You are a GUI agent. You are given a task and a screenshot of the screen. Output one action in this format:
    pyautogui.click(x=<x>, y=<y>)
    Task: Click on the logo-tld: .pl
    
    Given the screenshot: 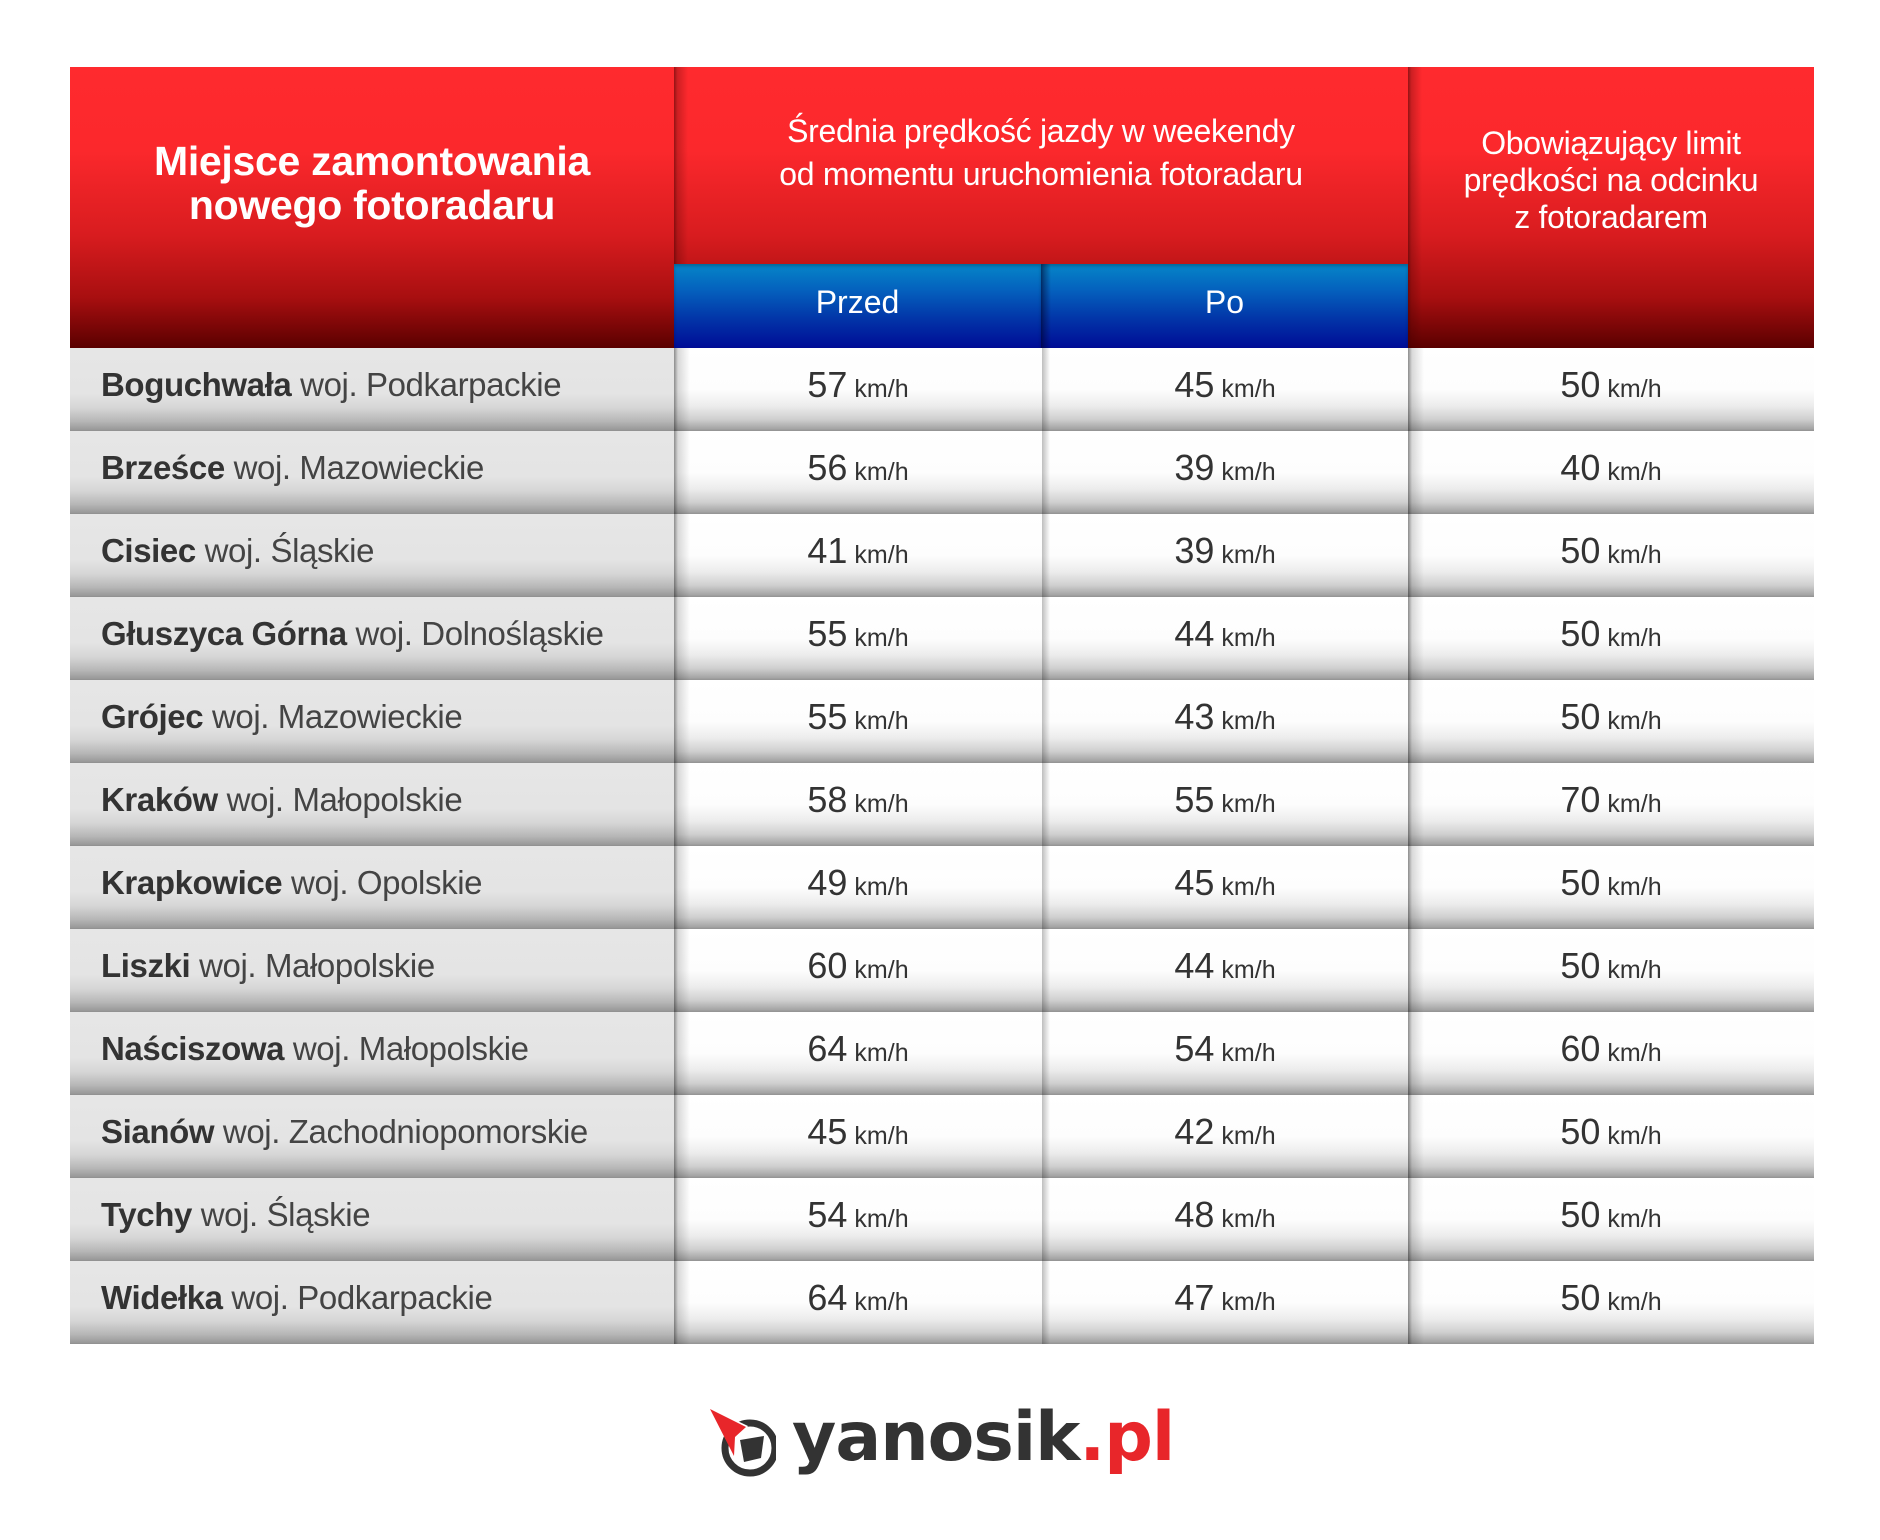 What is the action you would take?
    pyautogui.click(x=1127, y=1437)
    